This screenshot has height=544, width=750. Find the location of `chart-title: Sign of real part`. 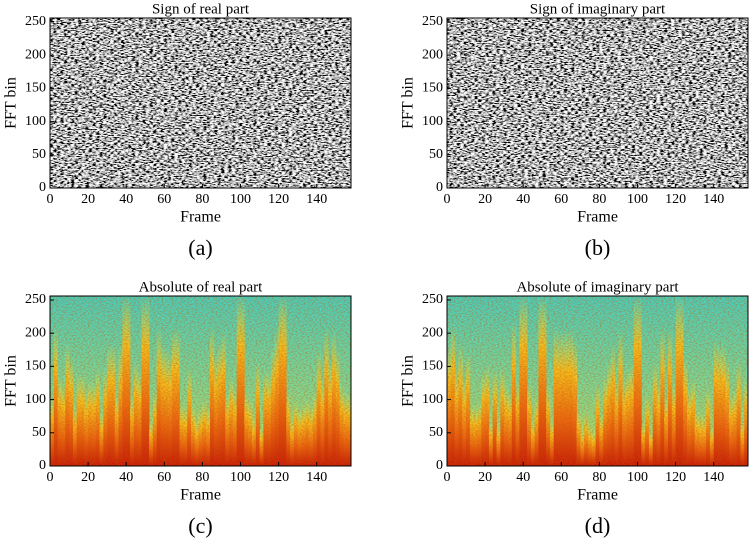

chart-title: Sign of real part is located at coordinates (201, 9).